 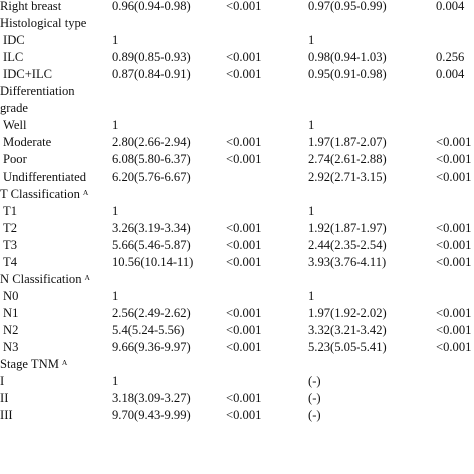 What do you see at coordinates (28, 74) in the screenshot?
I see `row-label: IDC+ILC` at bounding box center [28, 74].